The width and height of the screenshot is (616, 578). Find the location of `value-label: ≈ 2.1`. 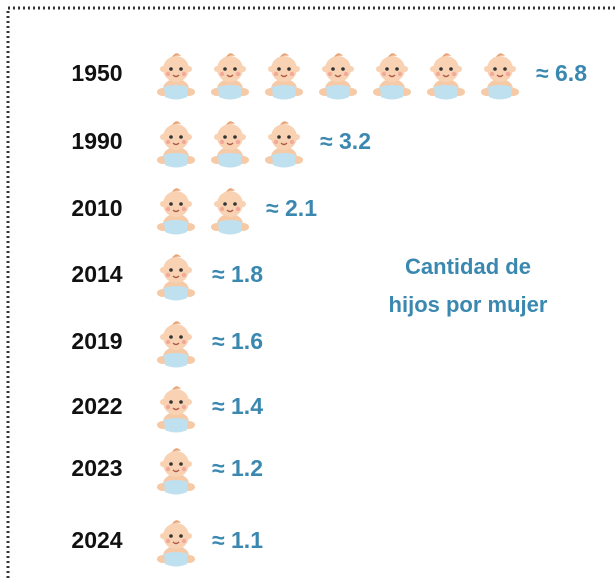

value-label: ≈ 2.1 is located at coordinates (291, 208).